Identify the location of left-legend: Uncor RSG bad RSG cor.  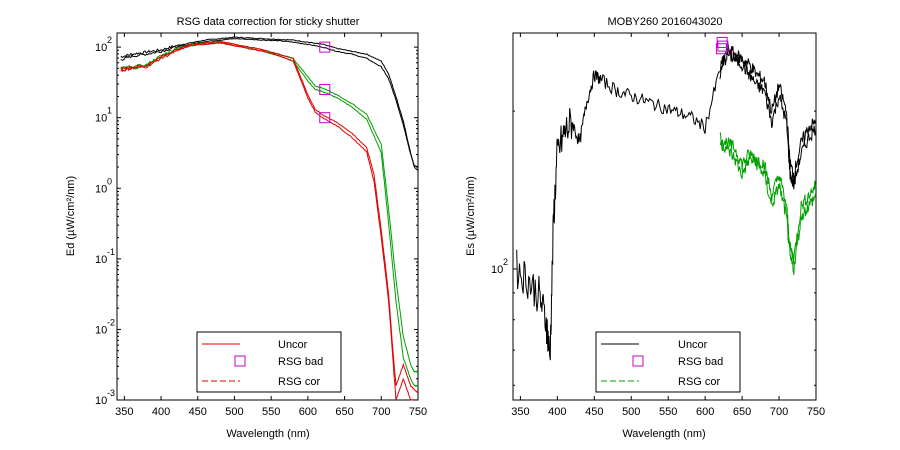
(269, 362).